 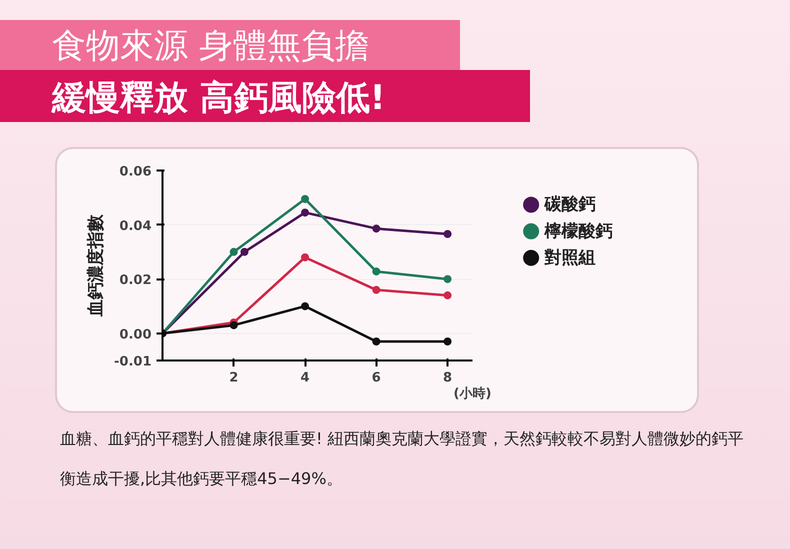 What do you see at coordinates (135, 226) in the screenshot?
I see `y-tick-label: 0.04` at bounding box center [135, 226].